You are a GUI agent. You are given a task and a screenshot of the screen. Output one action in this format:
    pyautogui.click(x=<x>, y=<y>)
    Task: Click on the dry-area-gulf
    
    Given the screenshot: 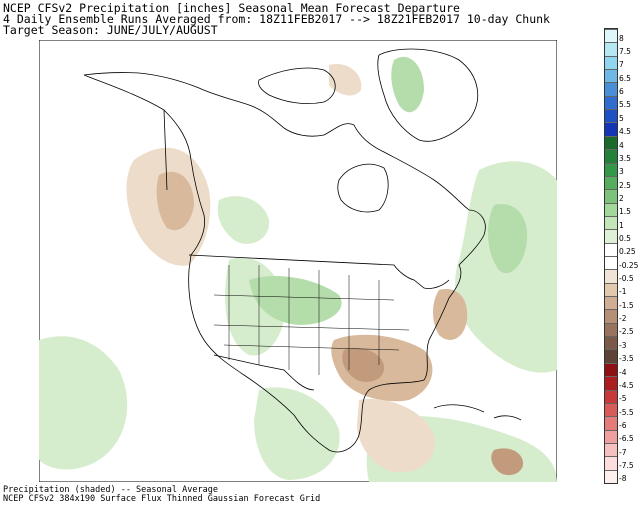 What is the action you would take?
    pyautogui.click(x=396, y=436)
    